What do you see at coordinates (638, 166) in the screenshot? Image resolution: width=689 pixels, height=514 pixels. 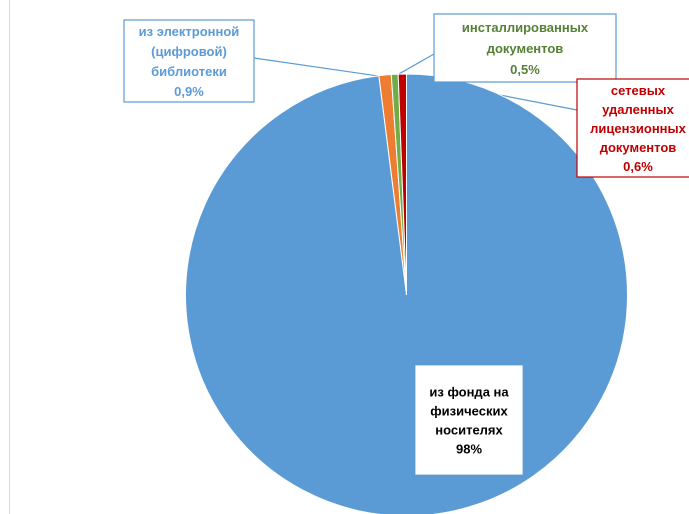 I see `data-label-value: 0,6%` at bounding box center [638, 166].